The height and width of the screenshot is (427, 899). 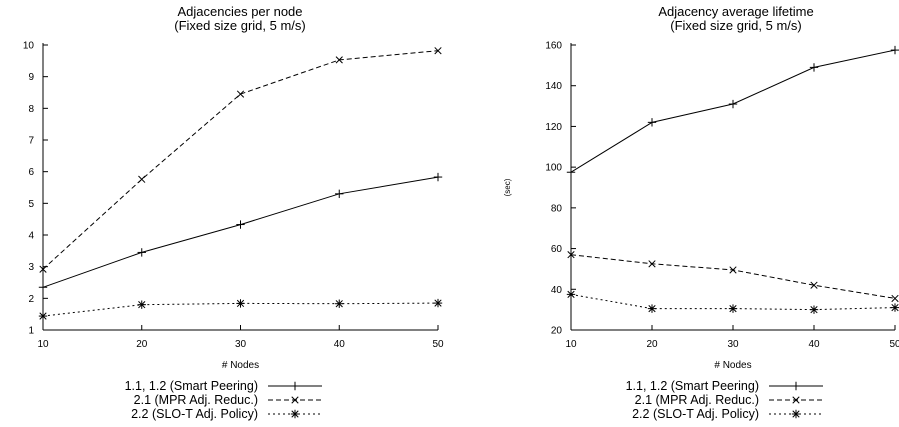 I want to click on y-tick-label: 9, so click(x=31, y=77).